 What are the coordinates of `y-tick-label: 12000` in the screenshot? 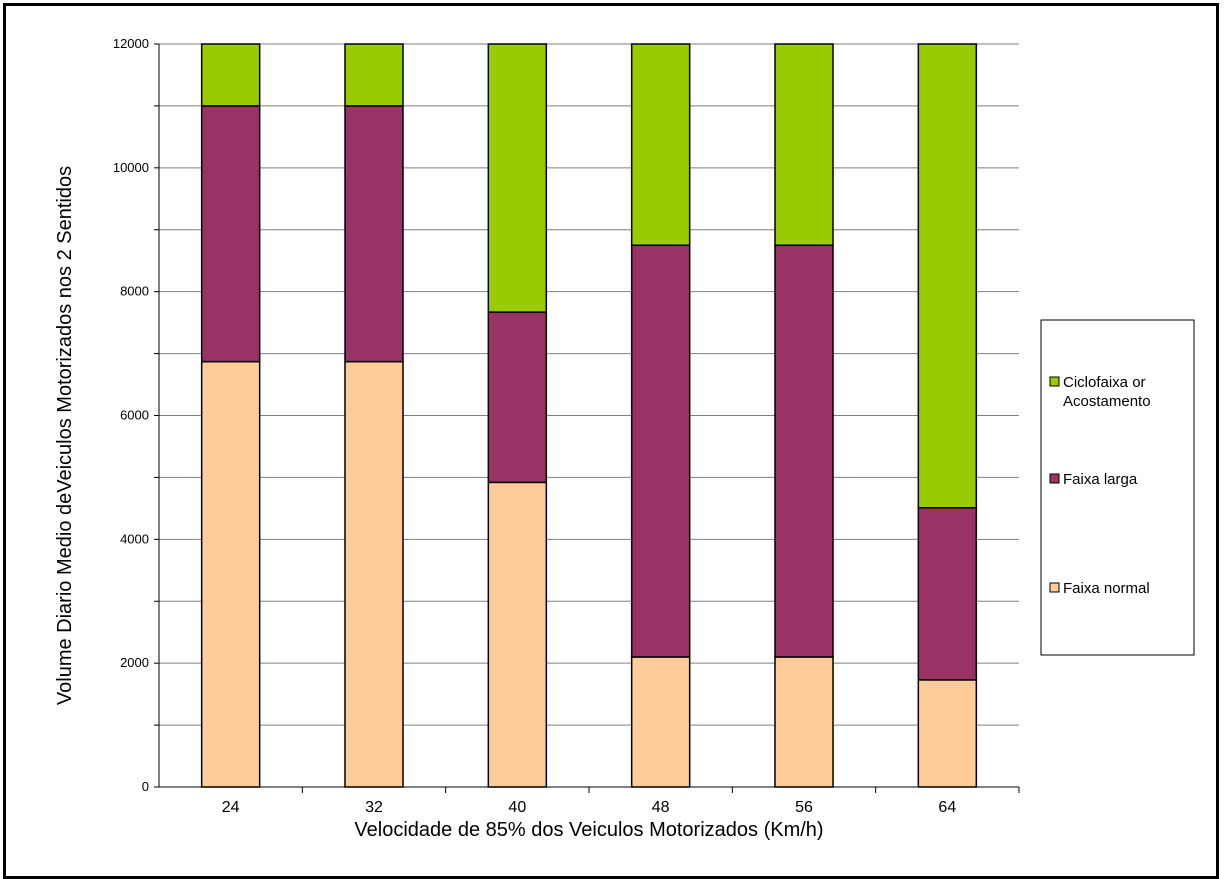 It's located at (131, 43).